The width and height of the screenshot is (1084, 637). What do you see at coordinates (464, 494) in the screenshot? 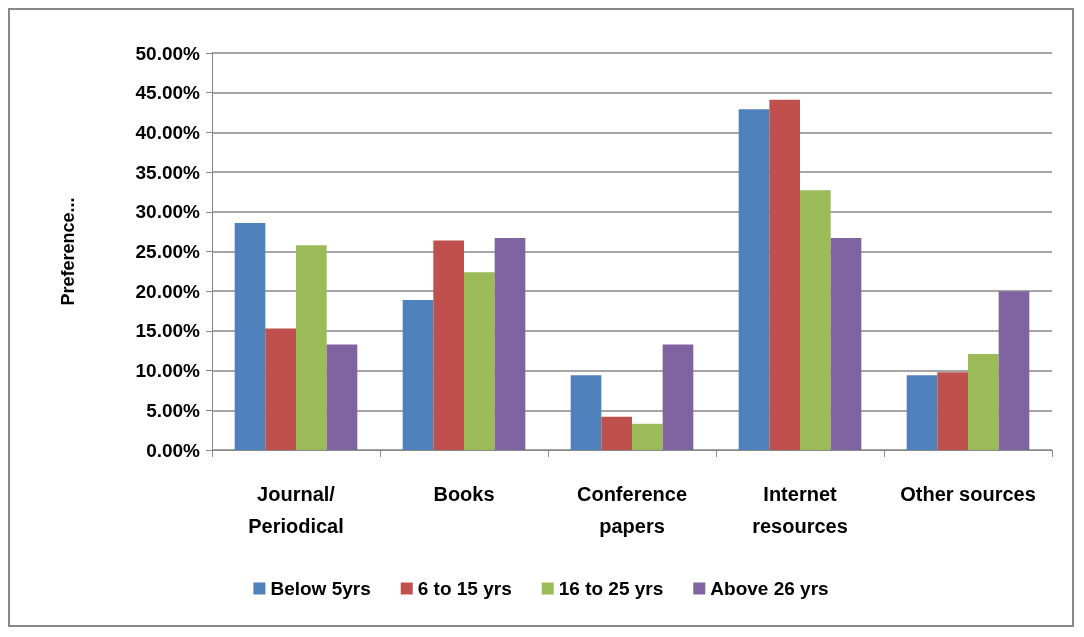
I see `x-tick-label: Books` at bounding box center [464, 494].